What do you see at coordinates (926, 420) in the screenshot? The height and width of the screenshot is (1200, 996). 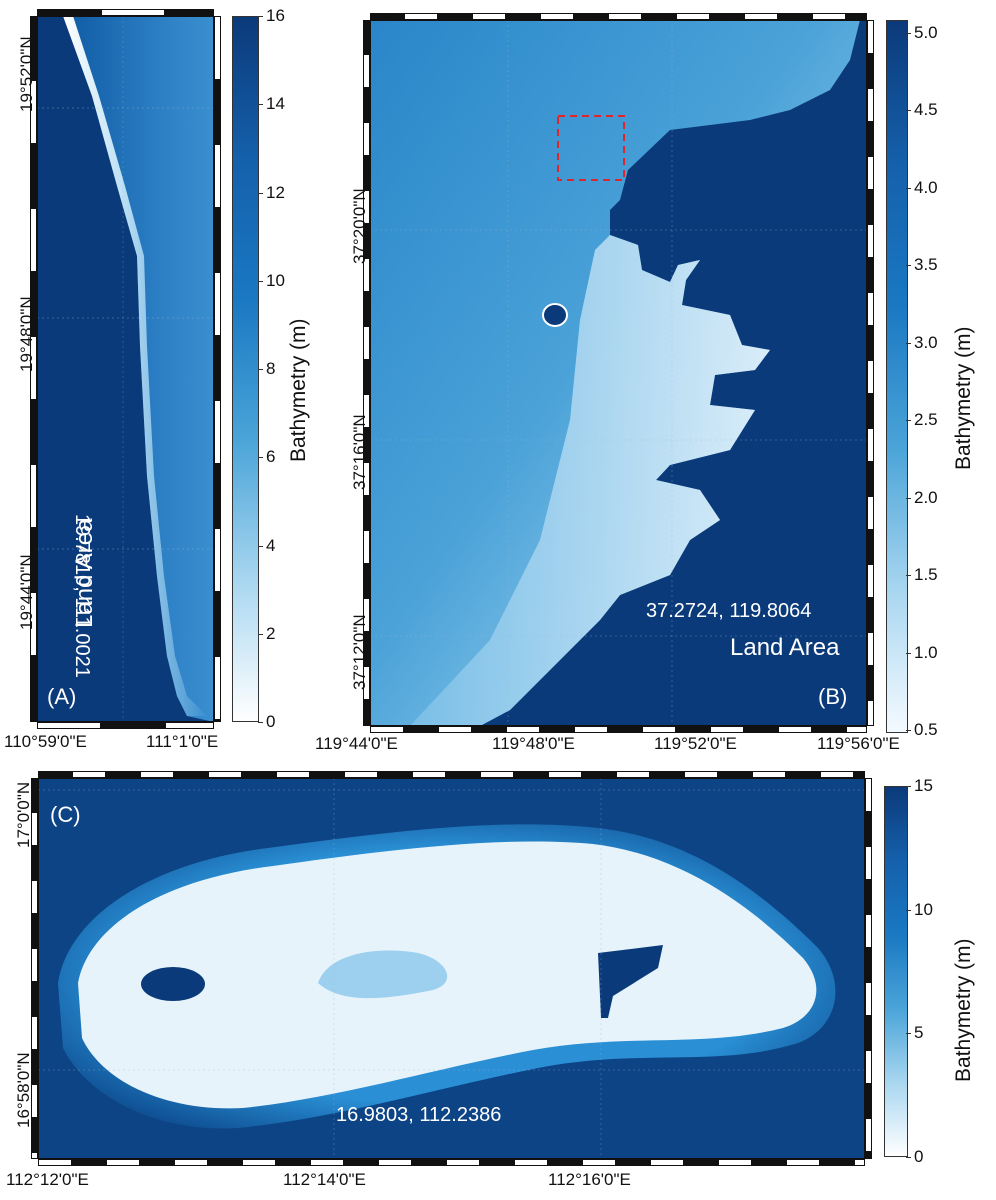 I see `panel-b-colorbar-tick: 2.5` at bounding box center [926, 420].